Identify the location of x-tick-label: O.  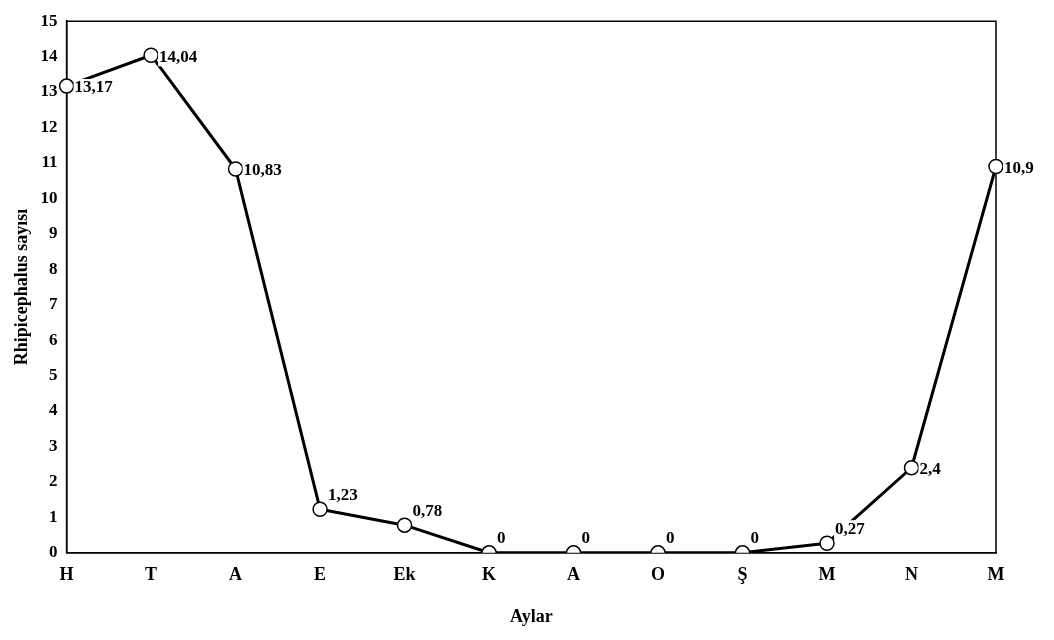
(658, 574).